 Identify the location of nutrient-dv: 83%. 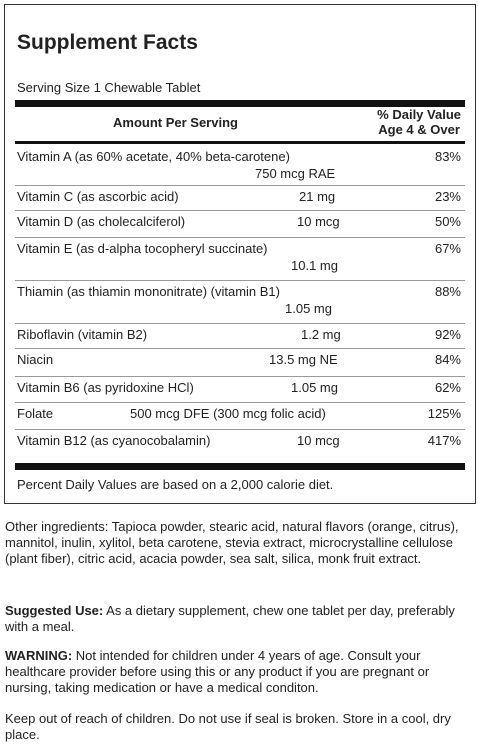
(447, 156).